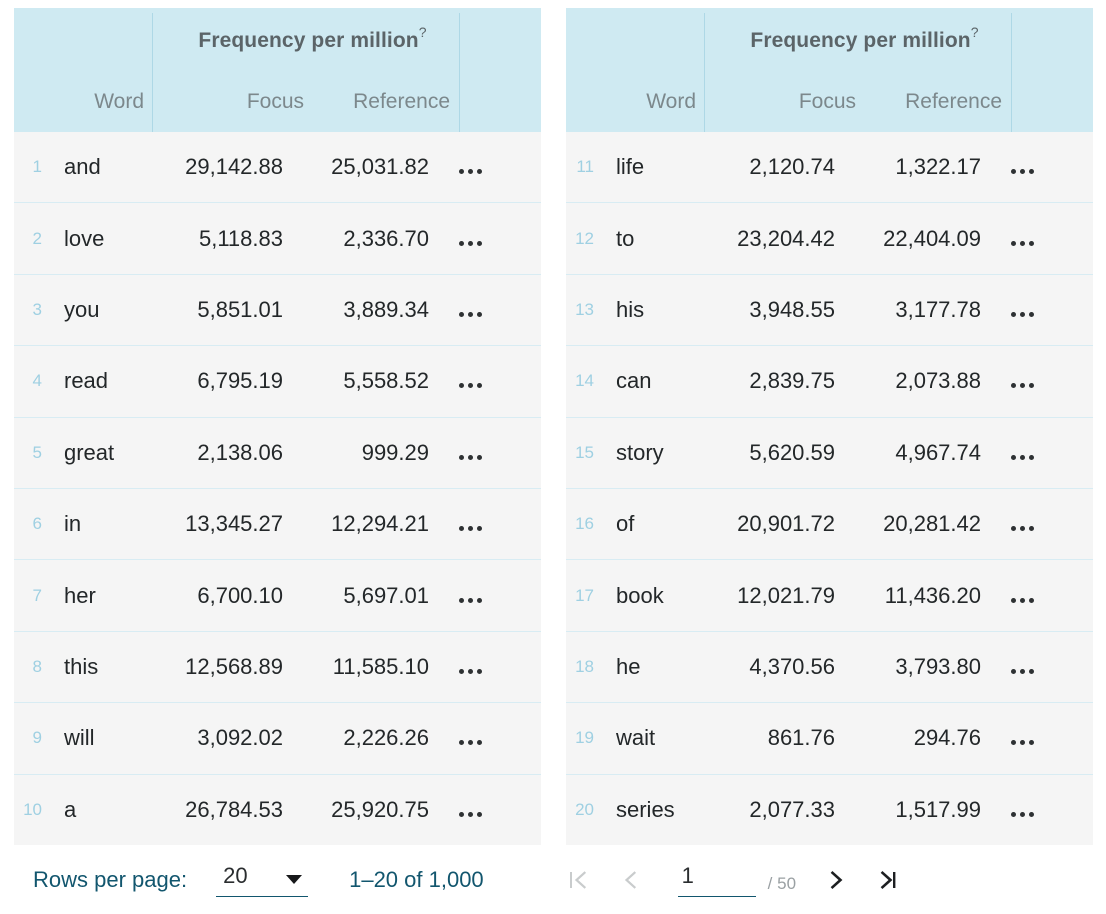 This screenshot has width=1106, height=914. What do you see at coordinates (89, 452) in the screenshot?
I see `cell-word: great` at bounding box center [89, 452].